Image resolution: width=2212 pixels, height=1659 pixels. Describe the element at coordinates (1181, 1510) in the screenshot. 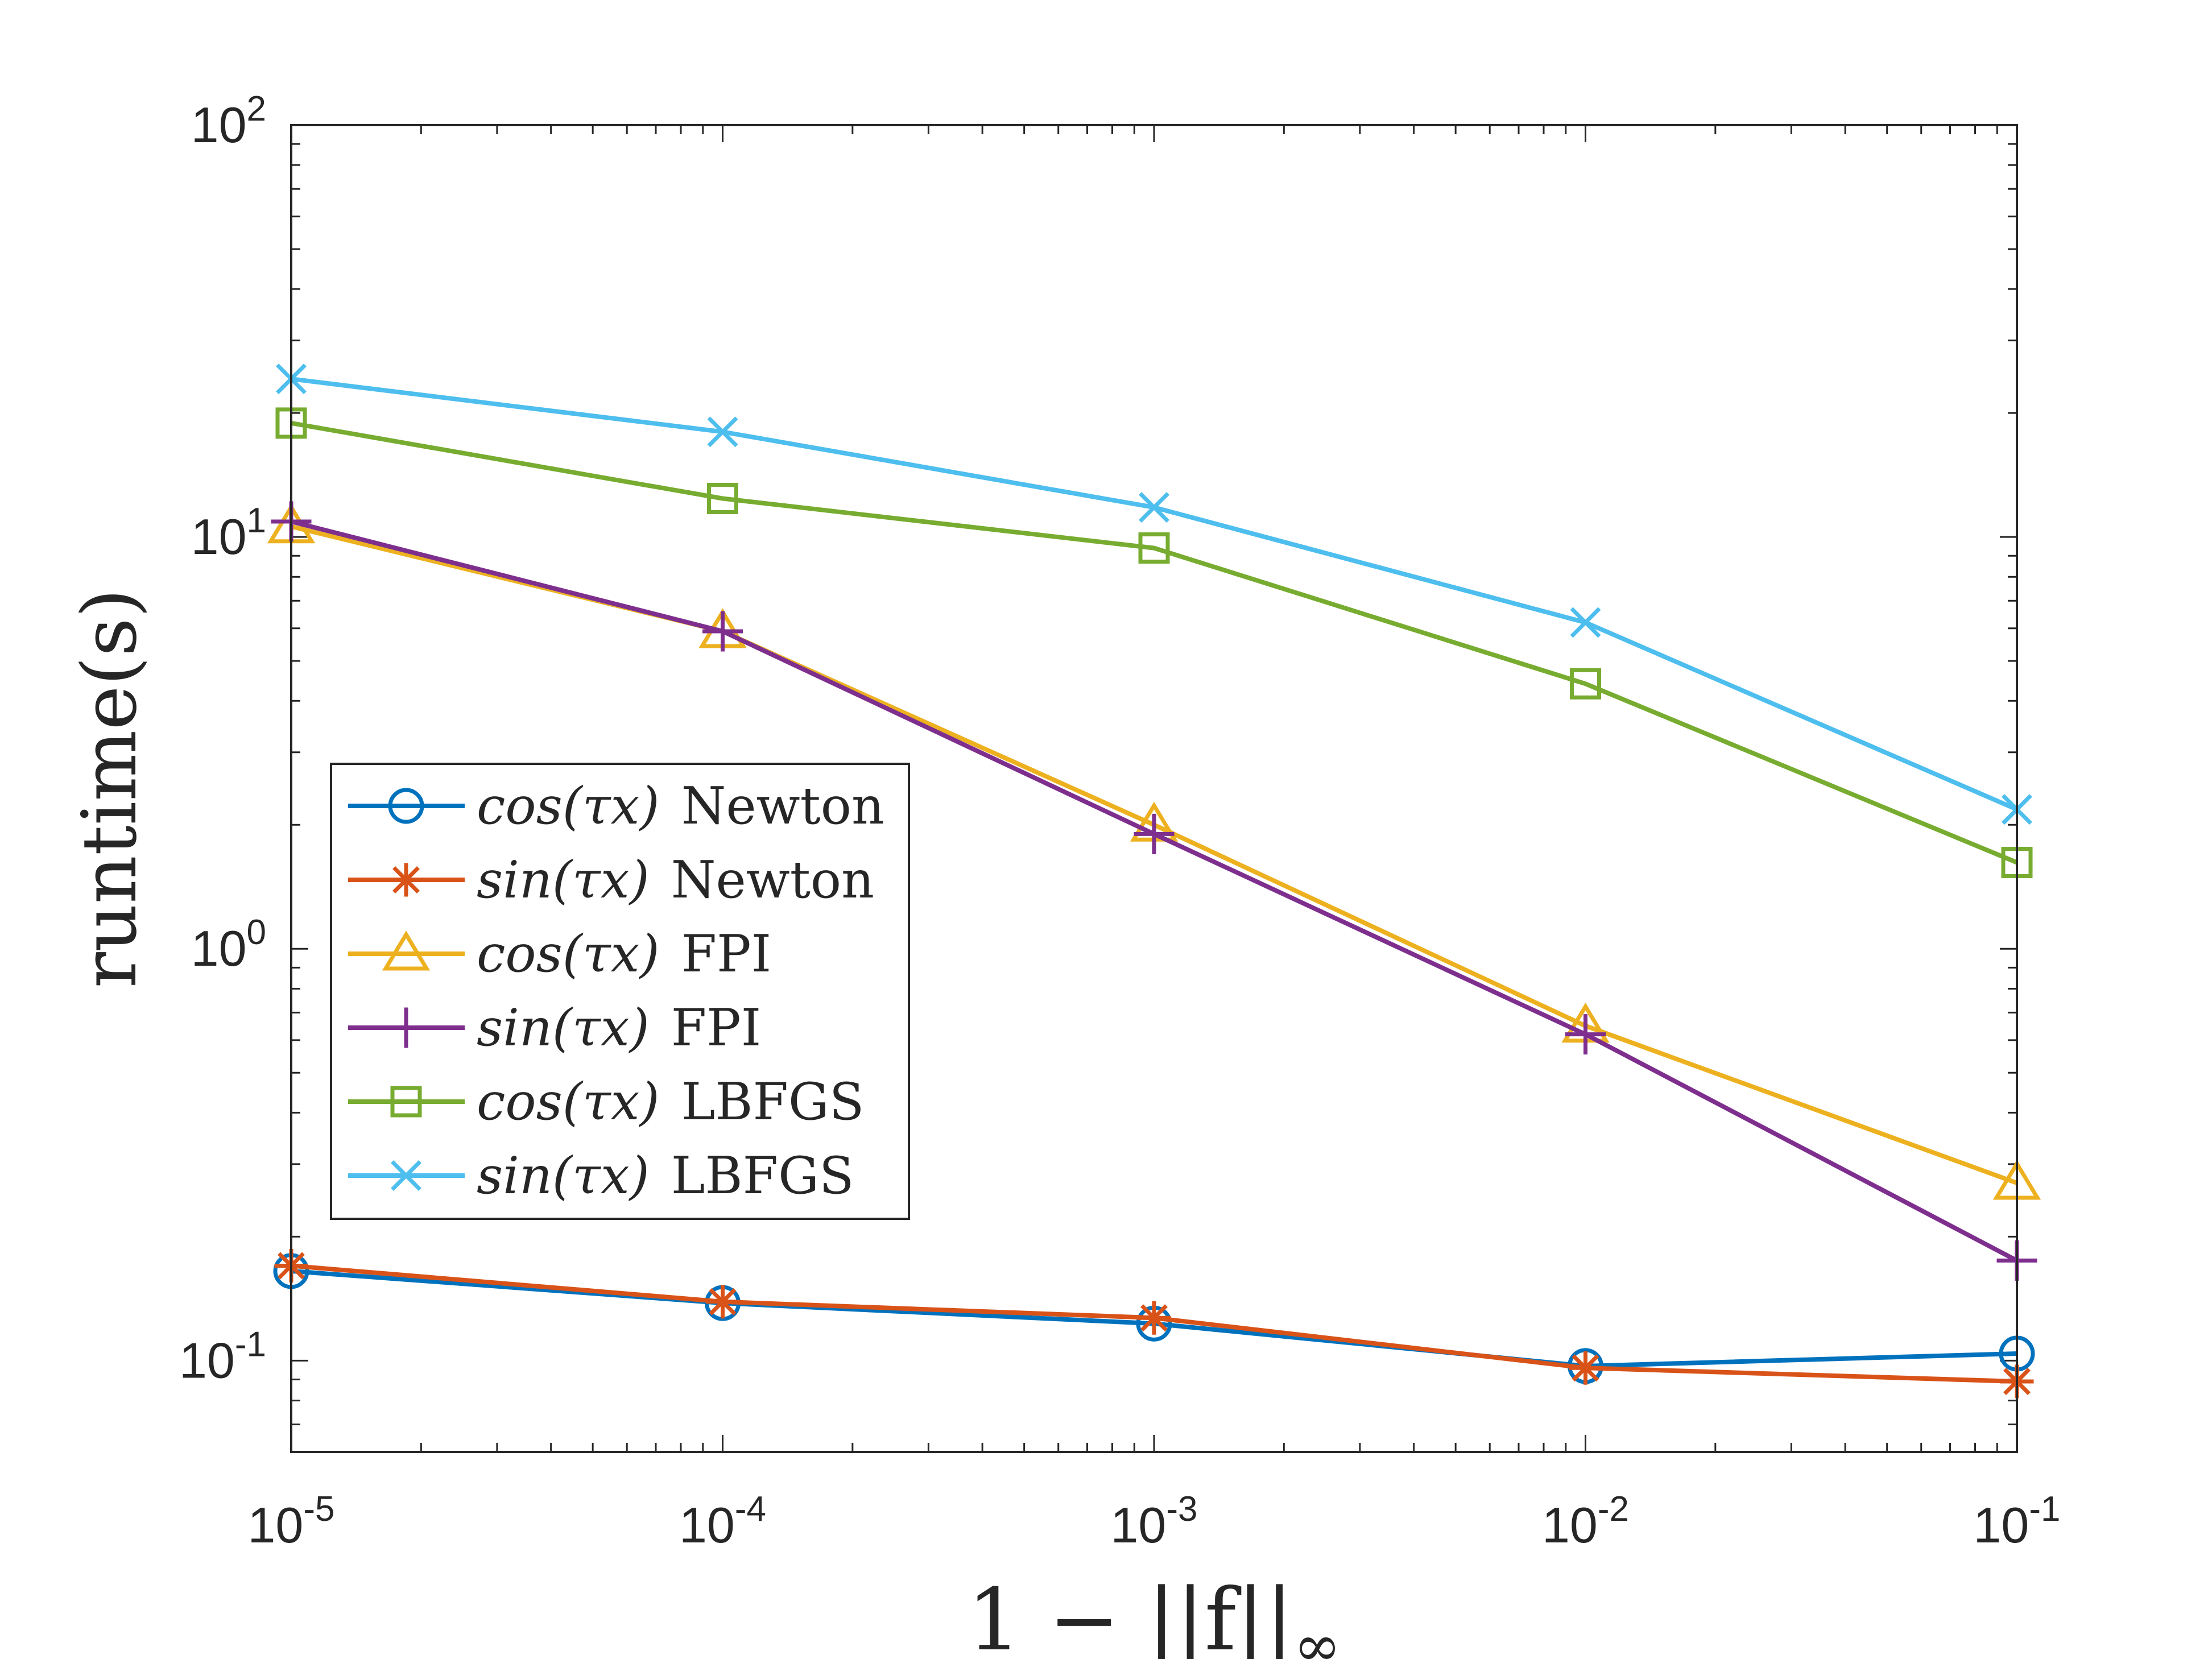

I see `x-tick-exponent: -3` at that location.